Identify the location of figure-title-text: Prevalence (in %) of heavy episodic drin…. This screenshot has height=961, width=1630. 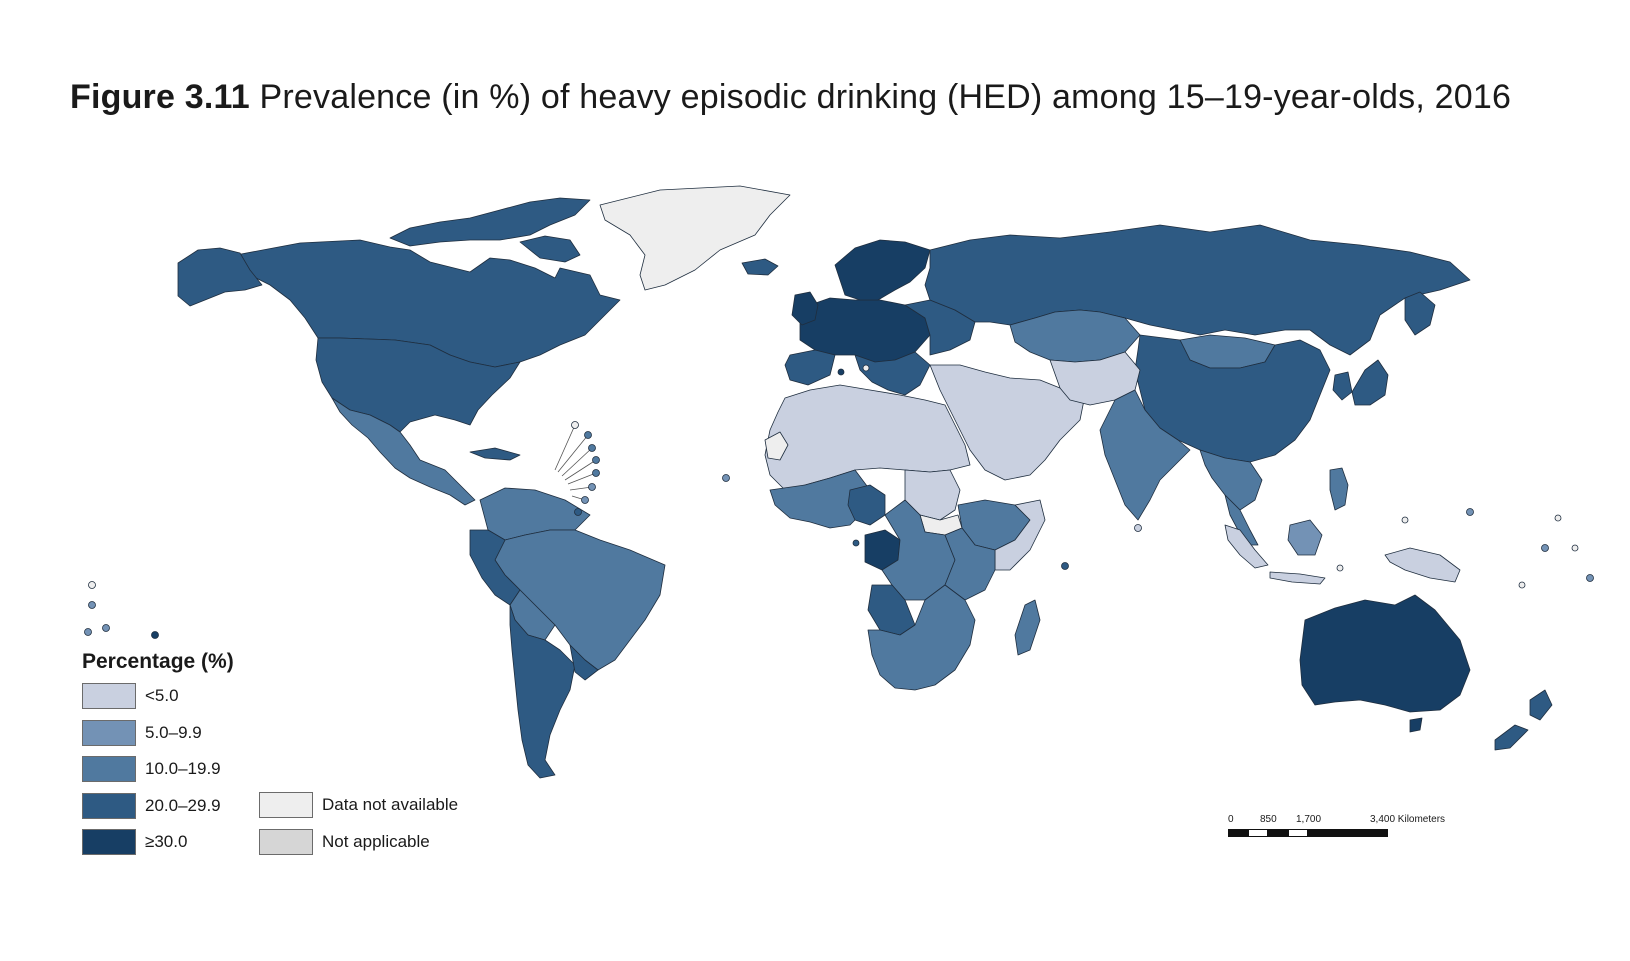
(885, 97).